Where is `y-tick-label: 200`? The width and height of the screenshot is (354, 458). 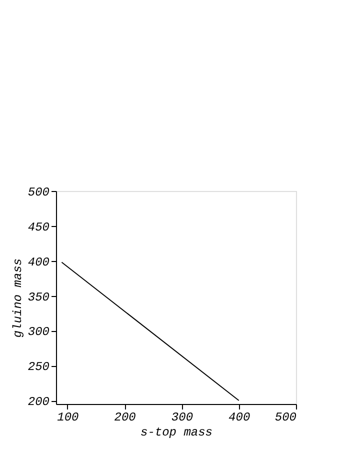
y-tick-label: 200 is located at coordinates (39, 402).